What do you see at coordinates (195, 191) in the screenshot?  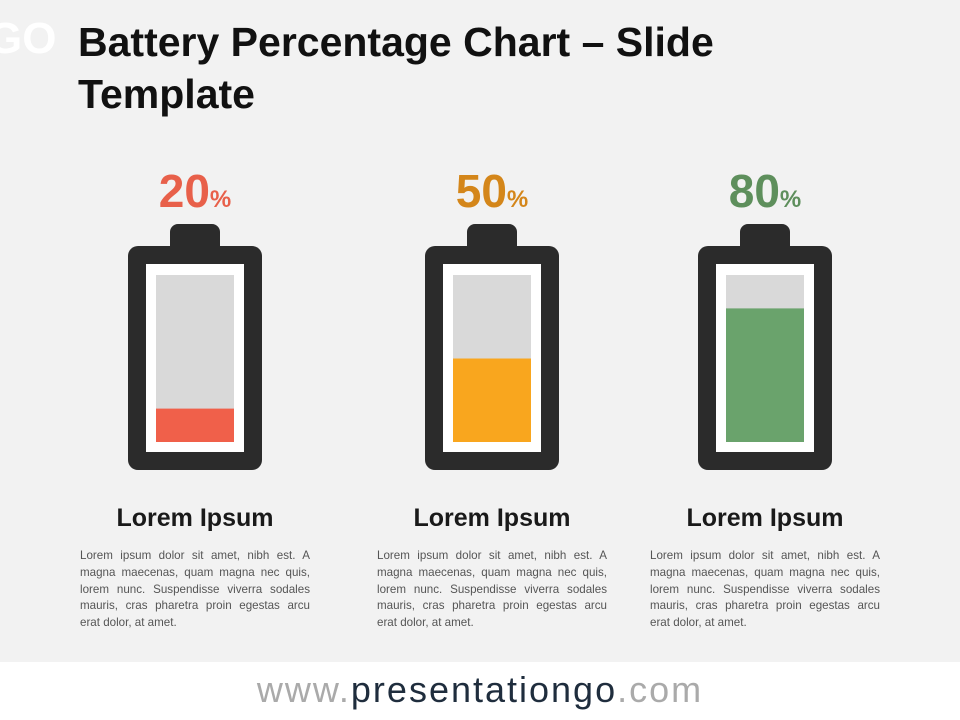 I see `value-label: 20%` at bounding box center [195, 191].